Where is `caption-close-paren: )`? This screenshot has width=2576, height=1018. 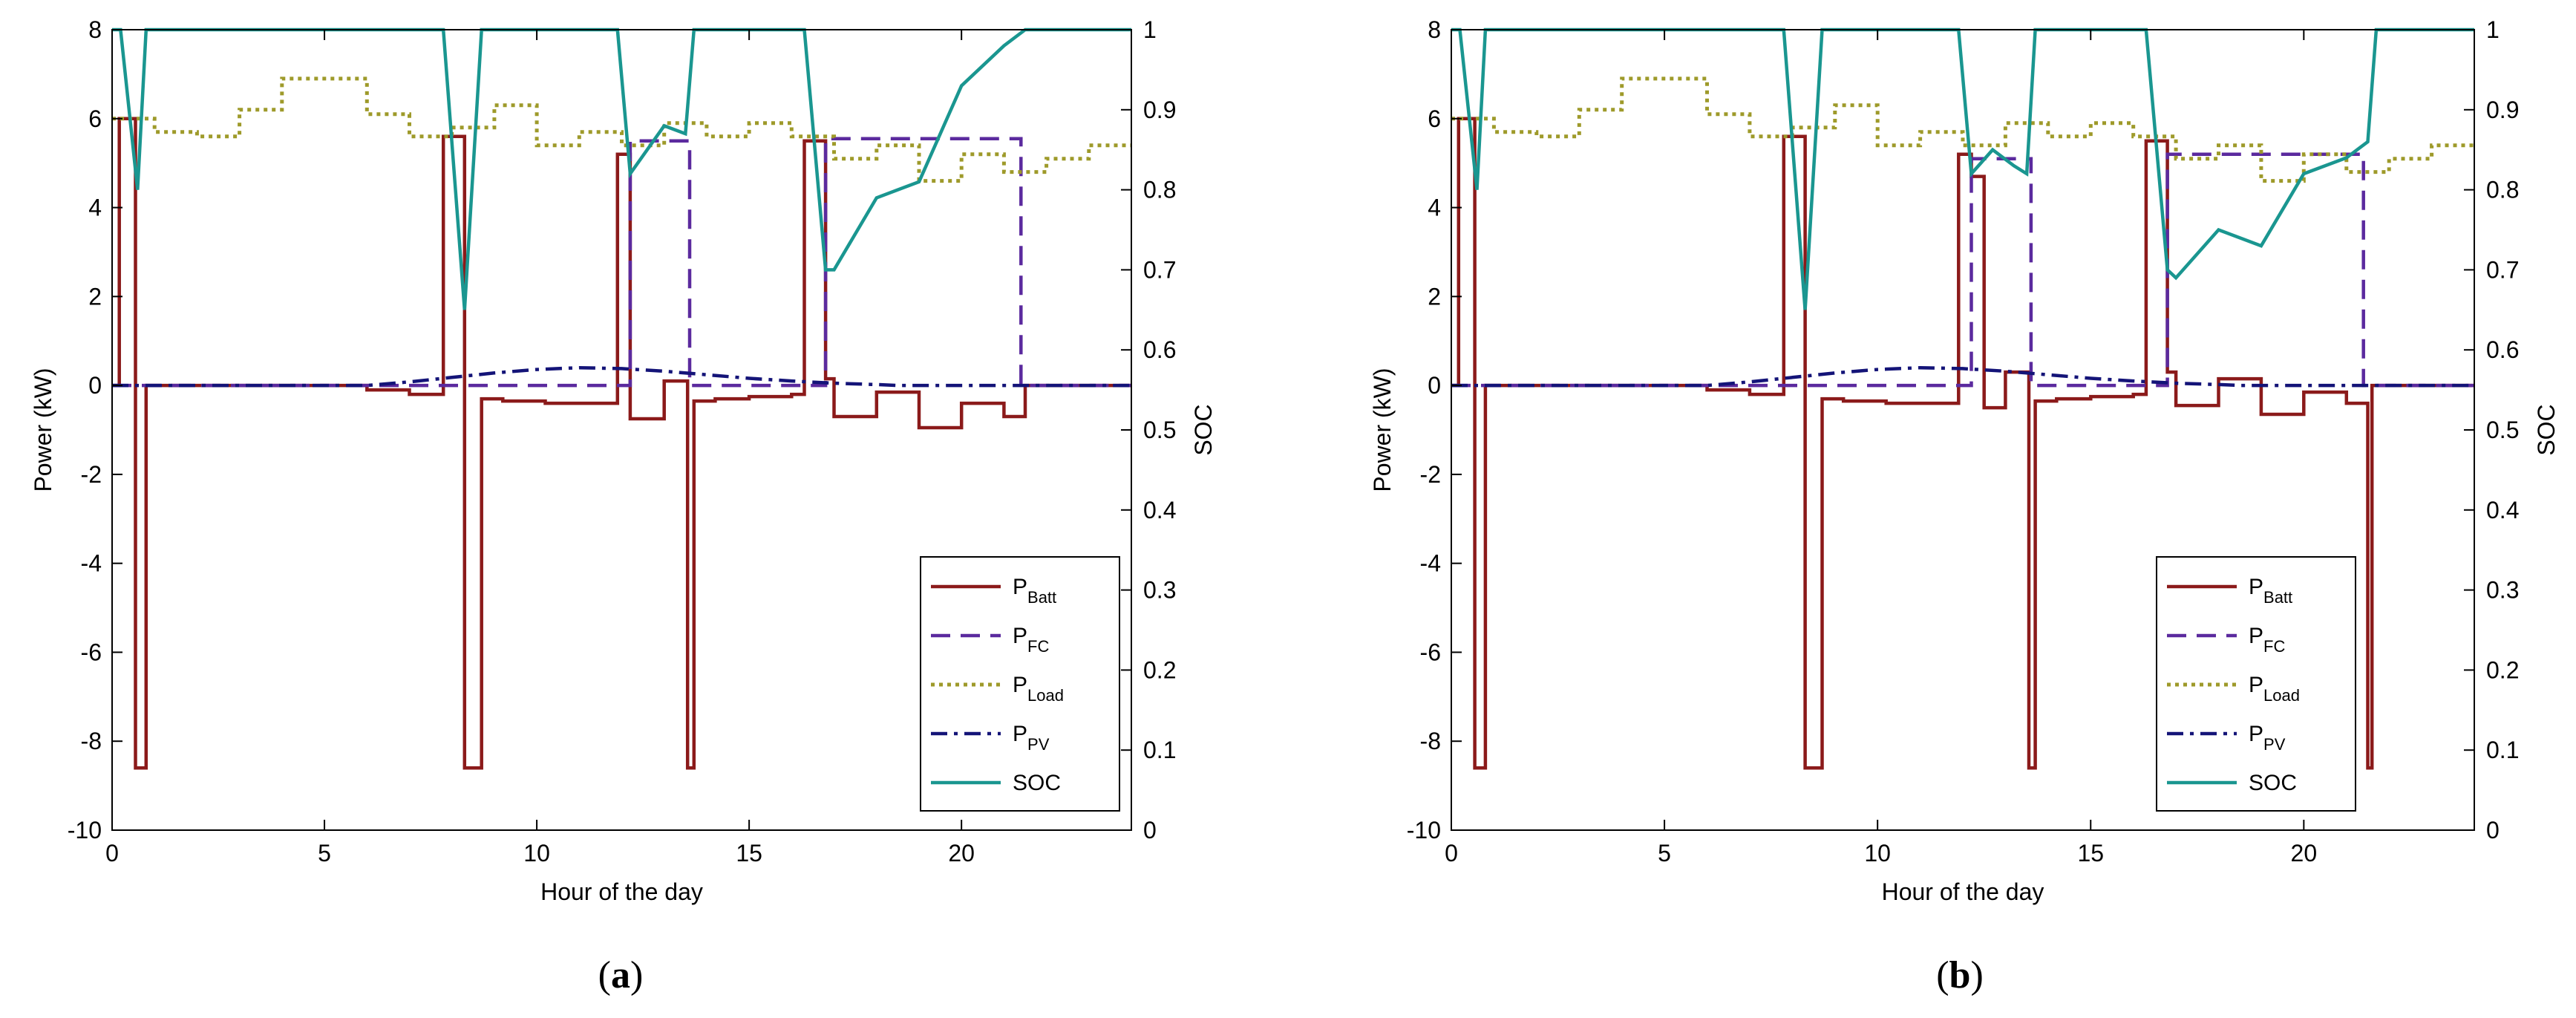 caption-close-paren: ) is located at coordinates (1977, 975).